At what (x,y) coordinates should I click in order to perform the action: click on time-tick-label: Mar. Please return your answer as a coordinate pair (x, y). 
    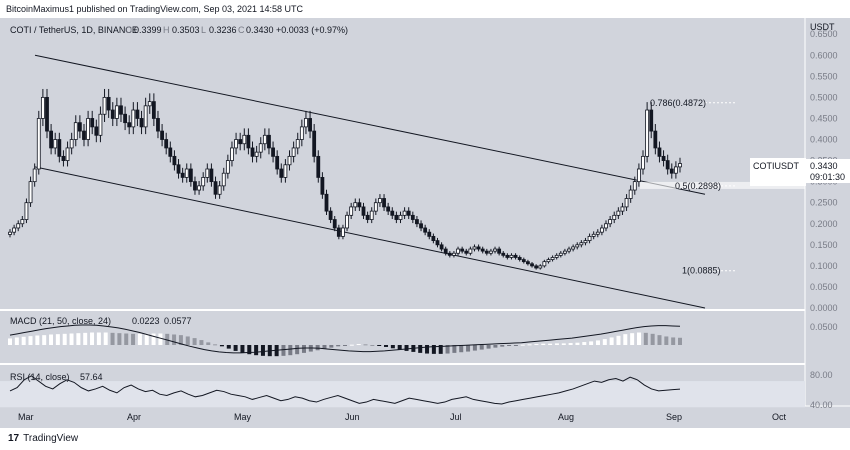
    Looking at the image, I should click on (26, 417).